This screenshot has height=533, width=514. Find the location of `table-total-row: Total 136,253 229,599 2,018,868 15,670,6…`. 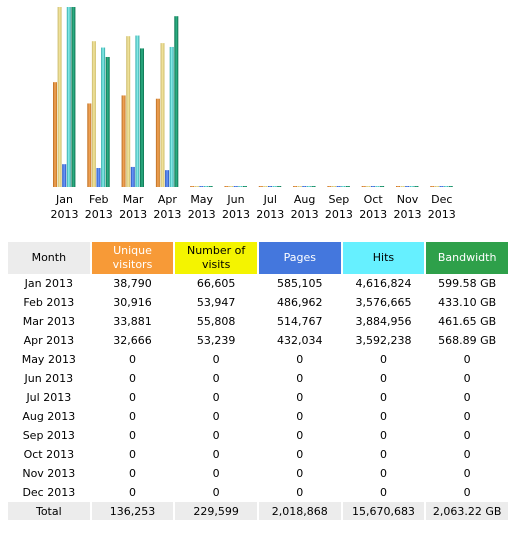

table-total-row: Total 136,253 229,599 2,018,868 15,670,6… is located at coordinates (258, 511).